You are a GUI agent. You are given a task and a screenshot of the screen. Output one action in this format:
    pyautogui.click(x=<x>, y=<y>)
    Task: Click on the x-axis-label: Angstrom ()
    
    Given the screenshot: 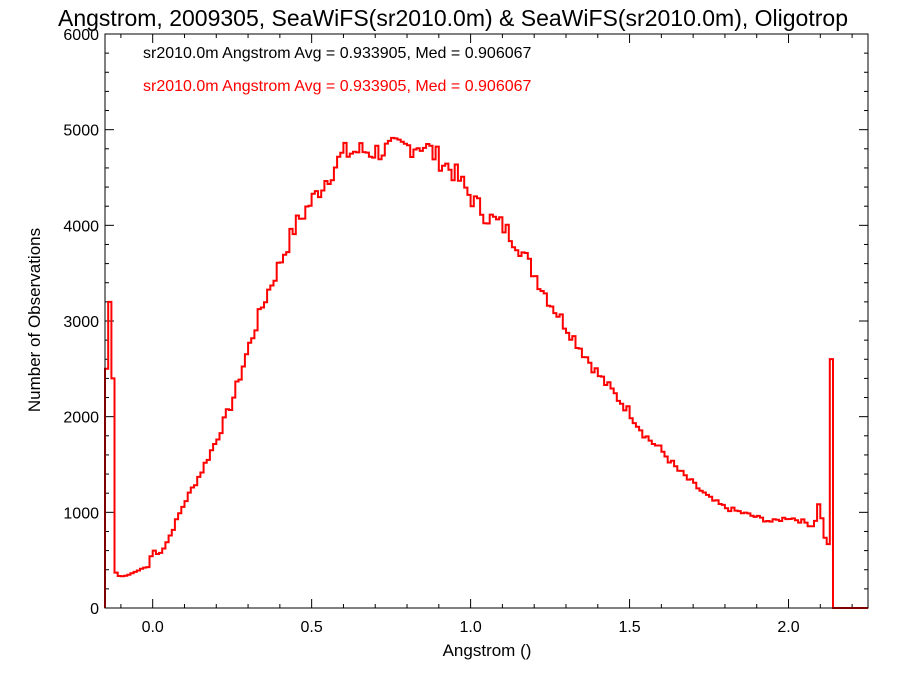 What is the action you would take?
    pyautogui.click(x=487, y=650)
    